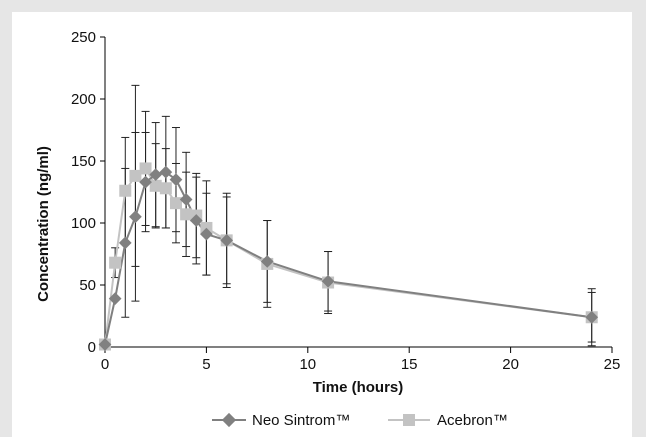 Image resolution: width=646 pixels, height=437 pixels. Describe the element at coordinates (105, 364) in the screenshot. I see `x-tick-label: 0` at that location.